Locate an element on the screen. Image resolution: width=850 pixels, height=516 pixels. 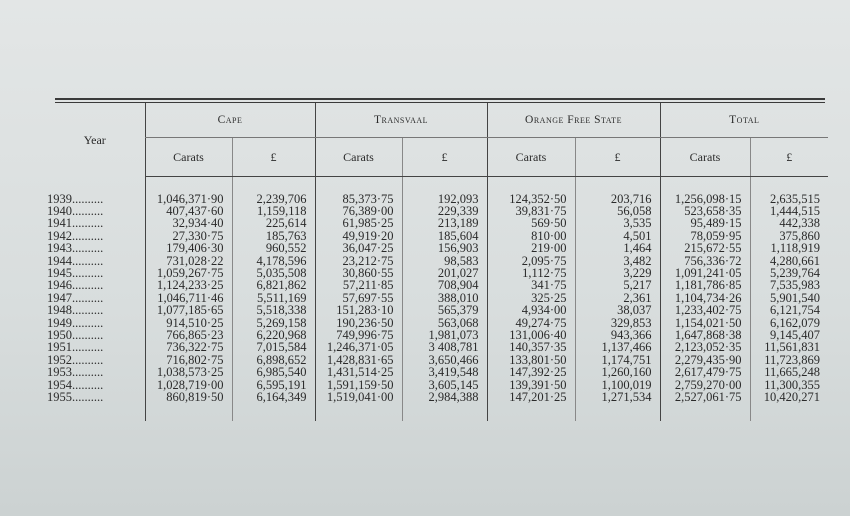
ofs-pounds-cell: 203,716 is located at coordinates (617, 198).